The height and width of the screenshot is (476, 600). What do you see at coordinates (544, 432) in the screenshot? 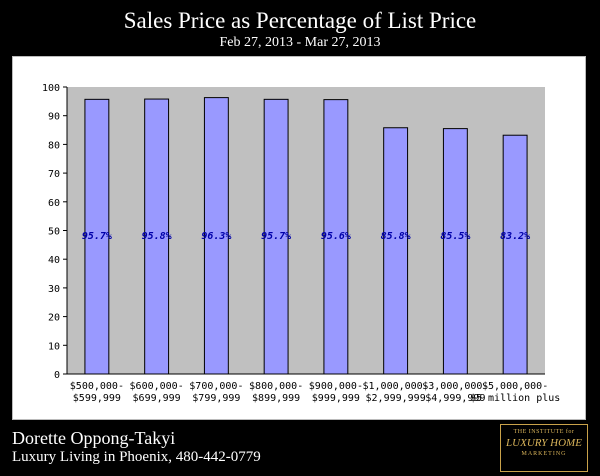
I see `logo-line-1: THE INSTITUTE for` at bounding box center [544, 432].